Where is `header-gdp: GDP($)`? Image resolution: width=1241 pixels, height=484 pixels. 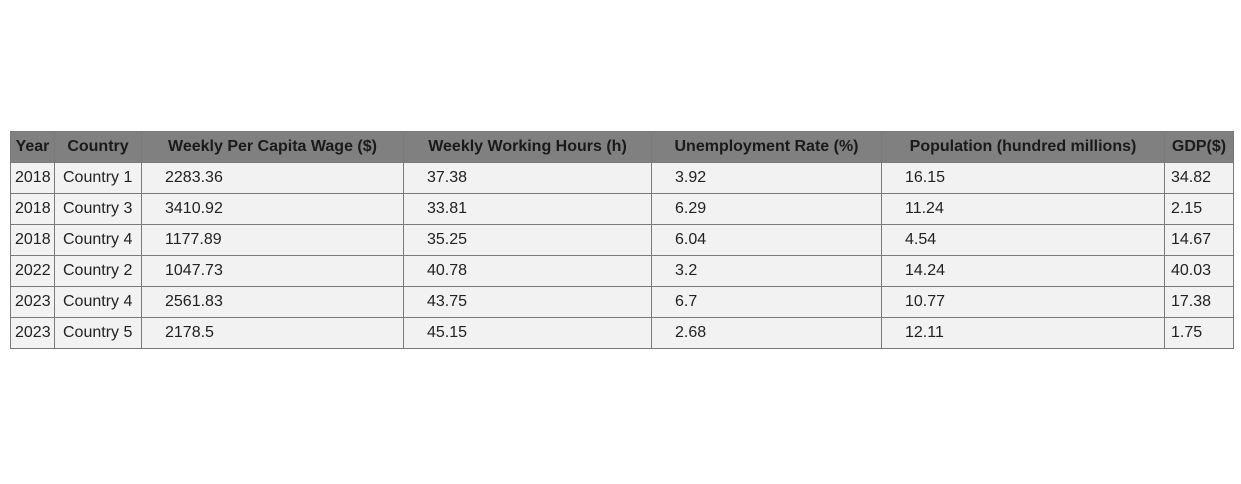 header-gdp: GDP($) is located at coordinates (1199, 147).